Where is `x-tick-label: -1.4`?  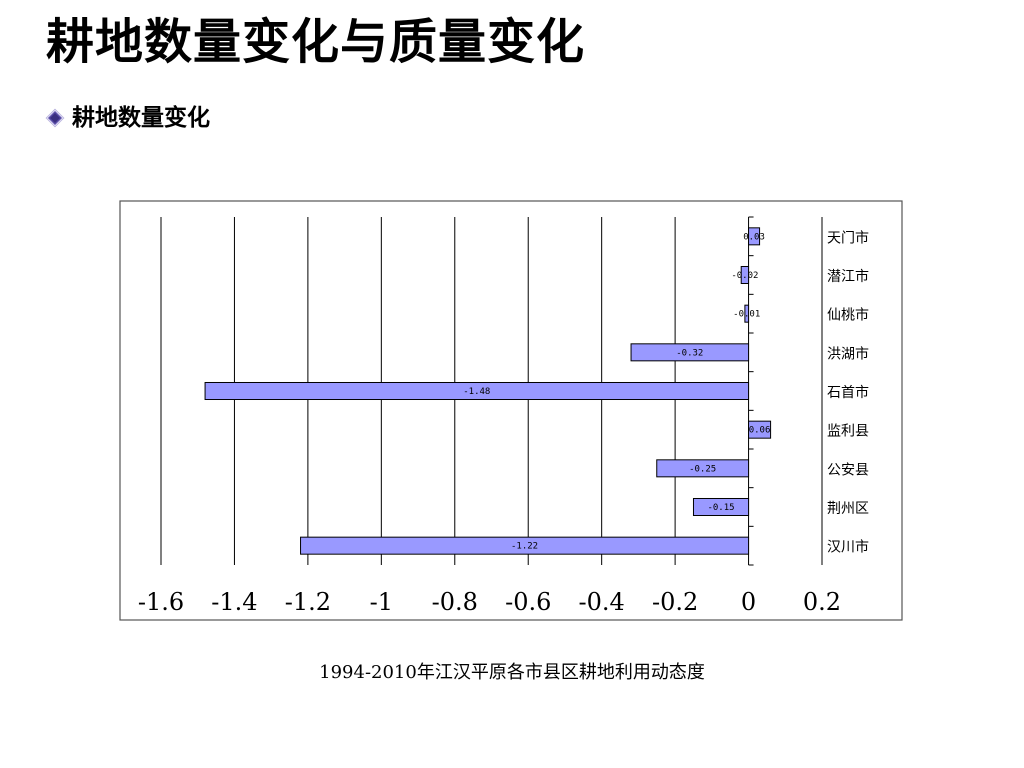
x-tick-label: -1.4 is located at coordinates (234, 602).